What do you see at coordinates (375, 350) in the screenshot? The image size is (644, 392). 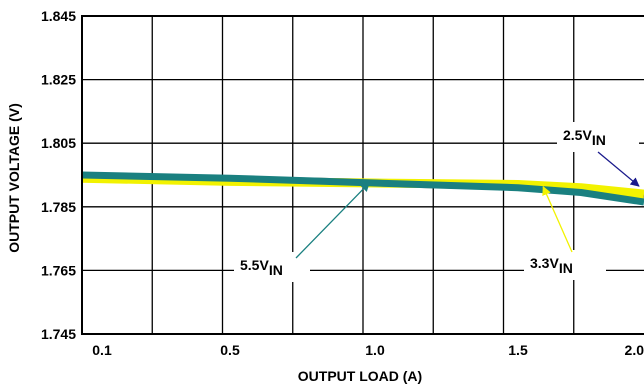 I see `x-tick-label: 1.0` at bounding box center [375, 350].